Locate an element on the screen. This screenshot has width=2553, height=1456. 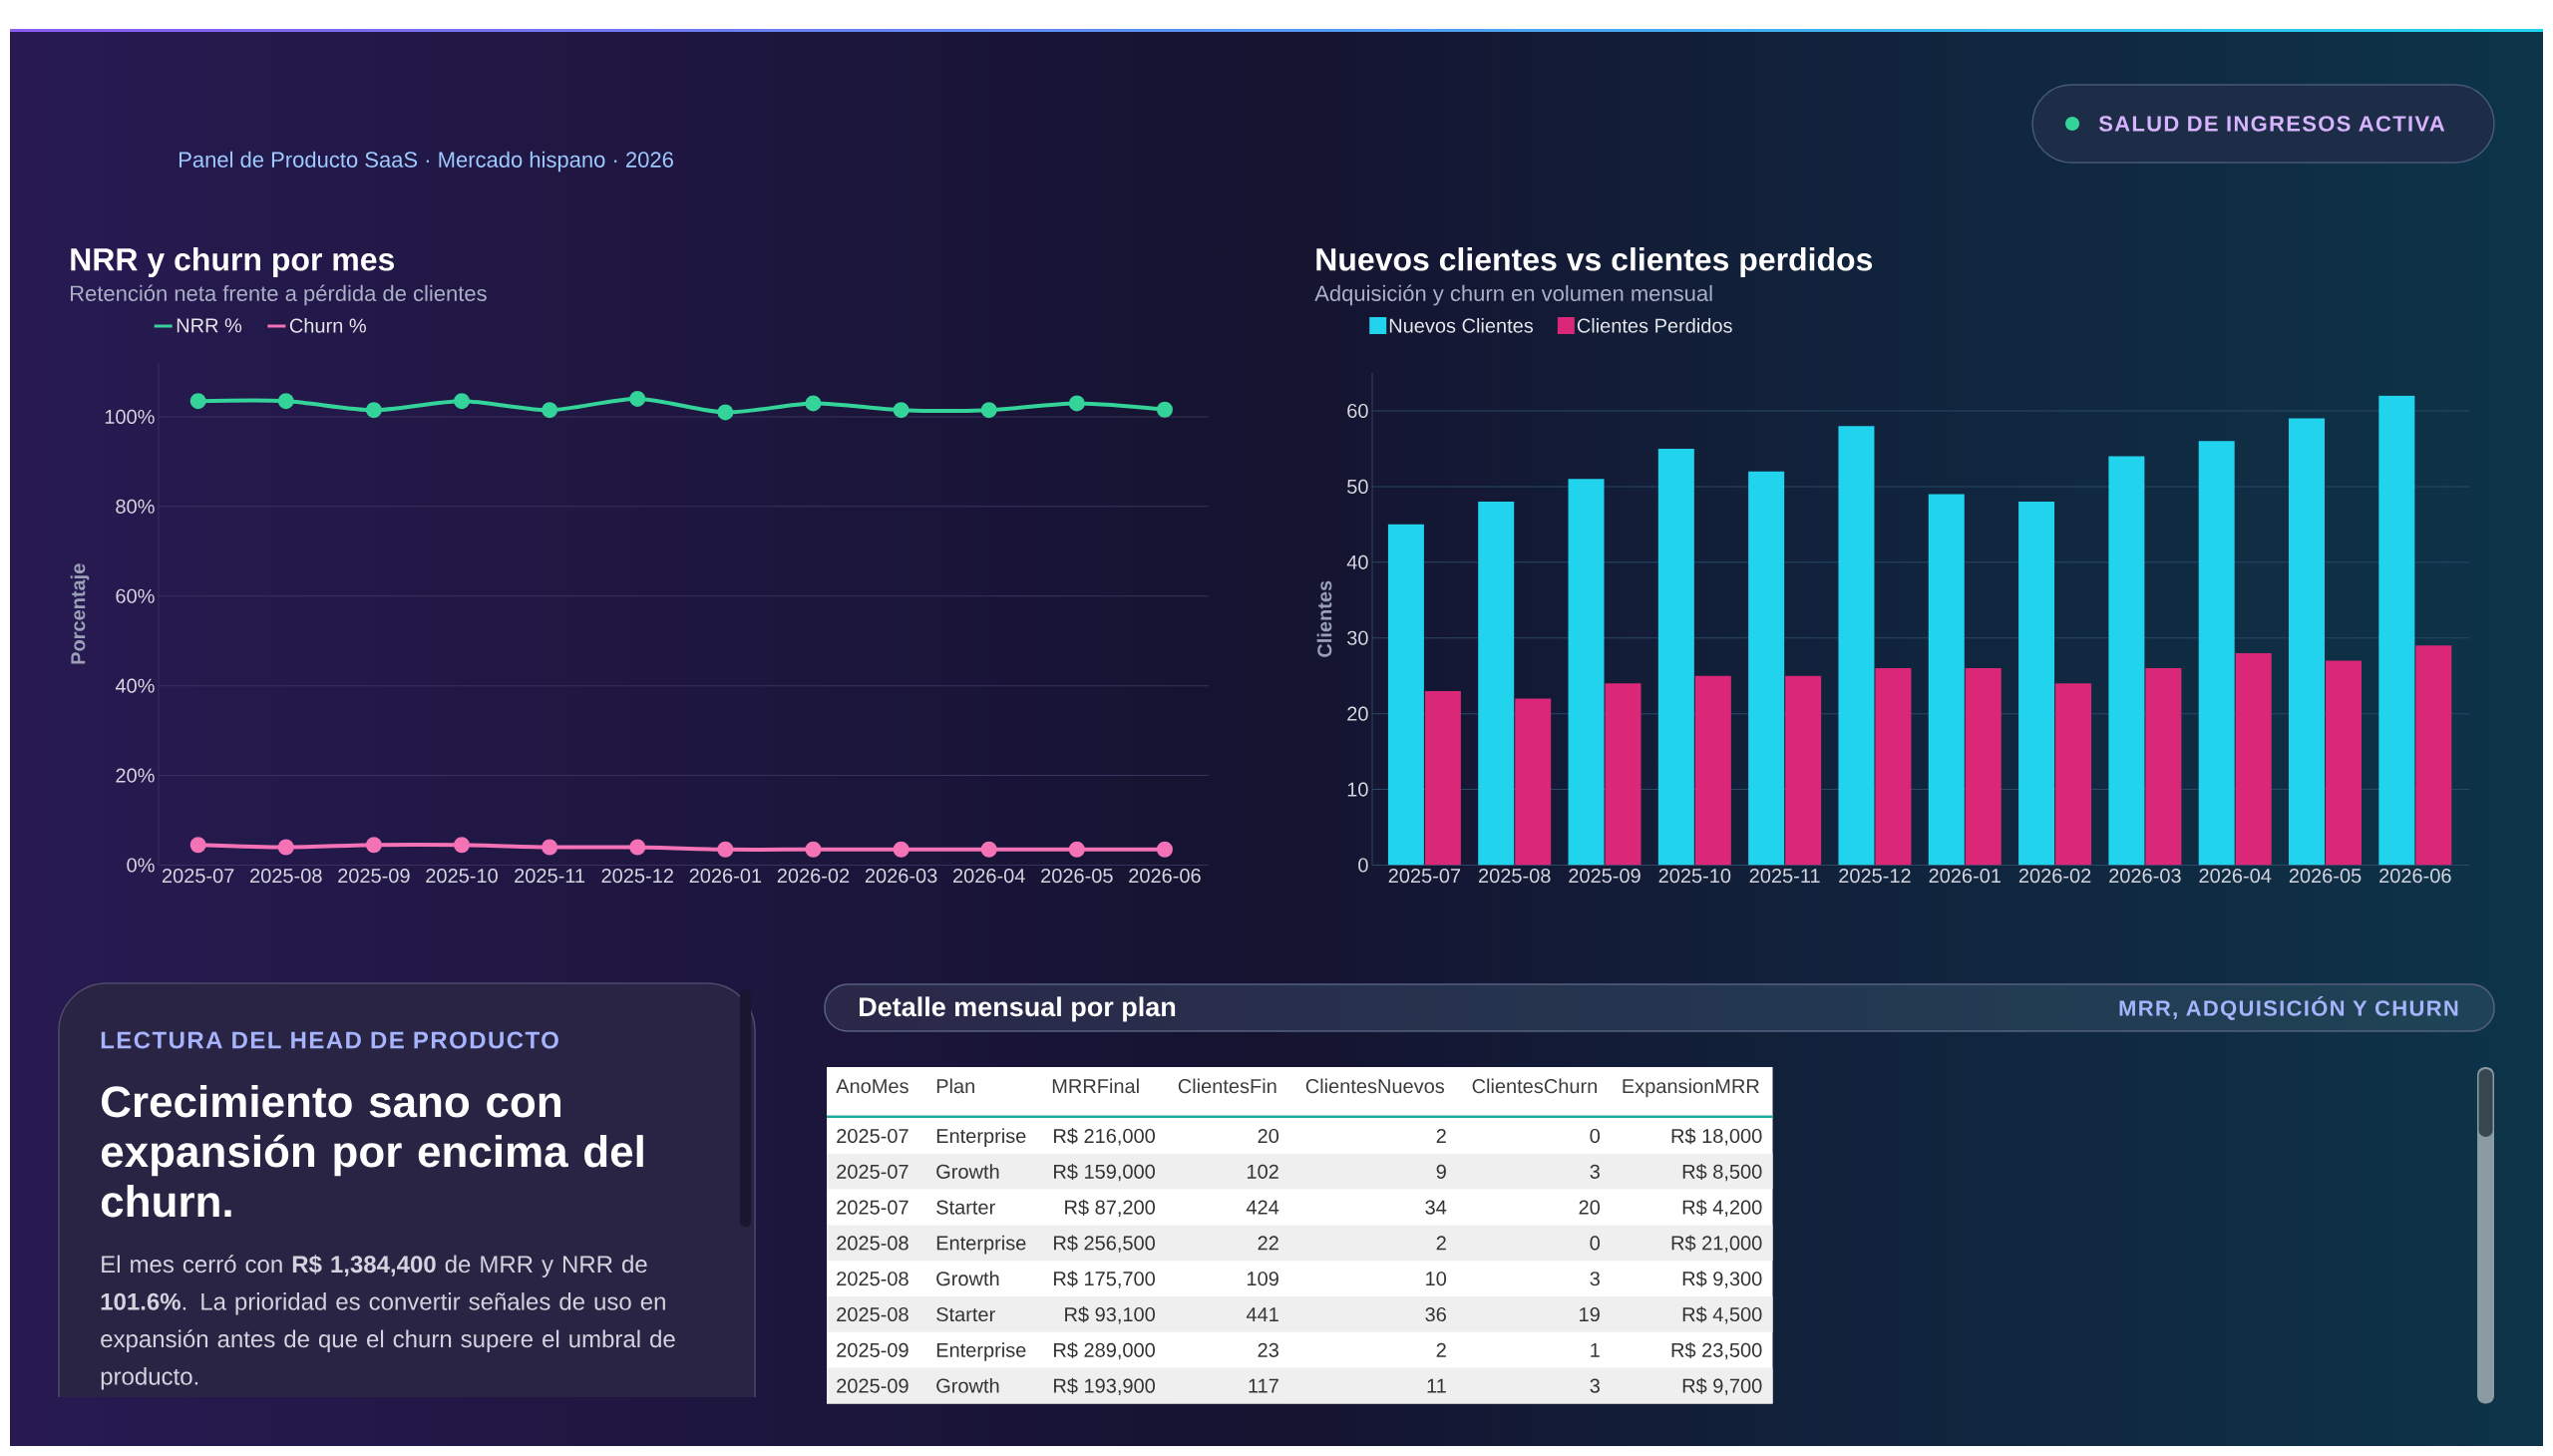
y-tick-label: 30 is located at coordinates (1358, 637).